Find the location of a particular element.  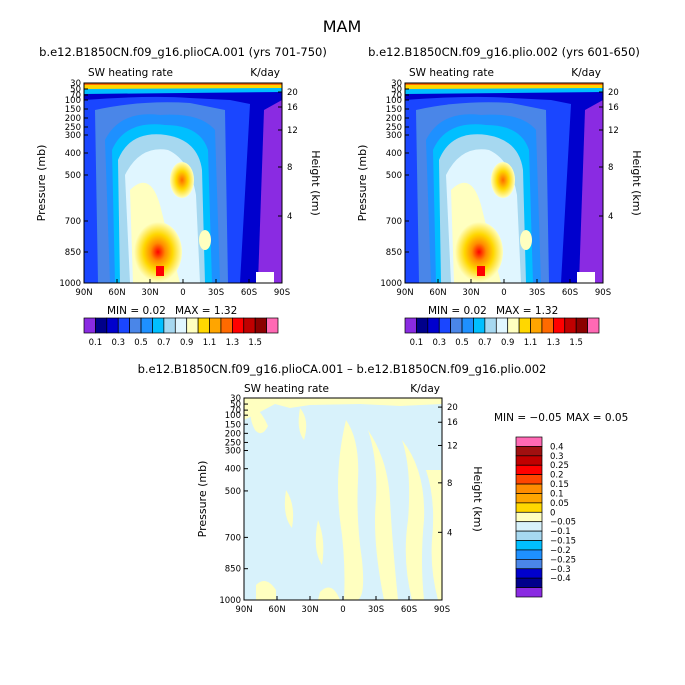

x-tick-label: 60S is located at coordinates (249, 293).